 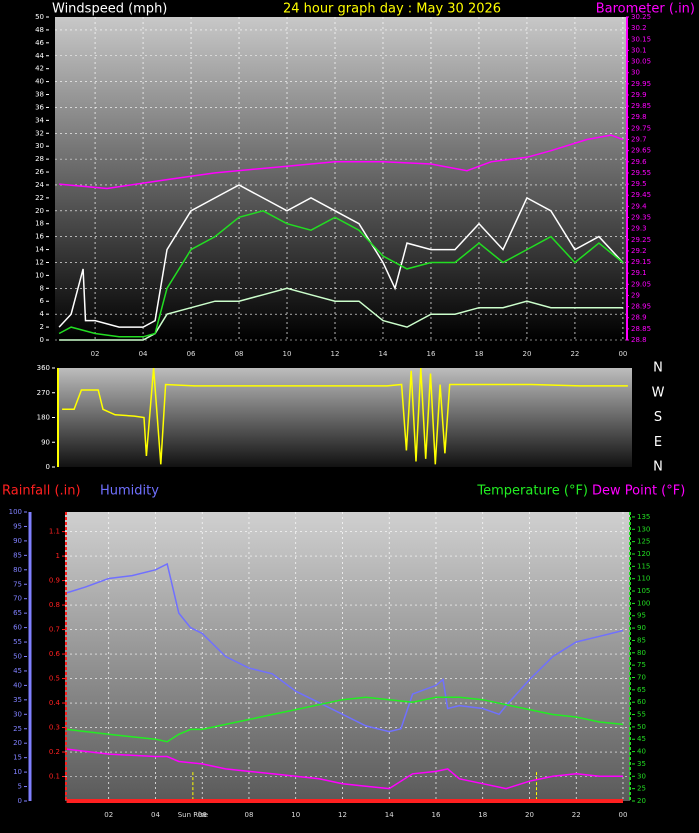 What do you see at coordinates (641, 106) in the screenshot?
I see `y-tick-label: 29.85` at bounding box center [641, 106].